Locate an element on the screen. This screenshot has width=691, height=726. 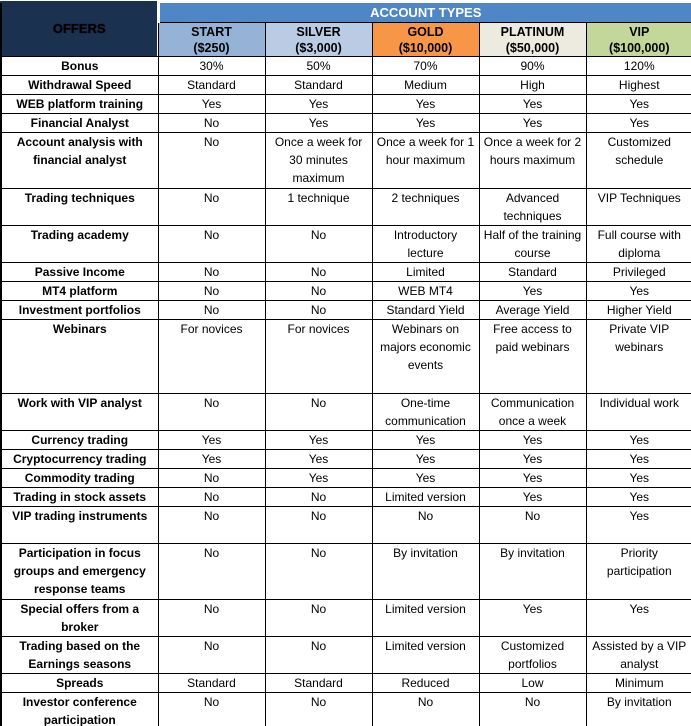
column-header-silver: SILVER ($3,000) is located at coordinates (318, 39).